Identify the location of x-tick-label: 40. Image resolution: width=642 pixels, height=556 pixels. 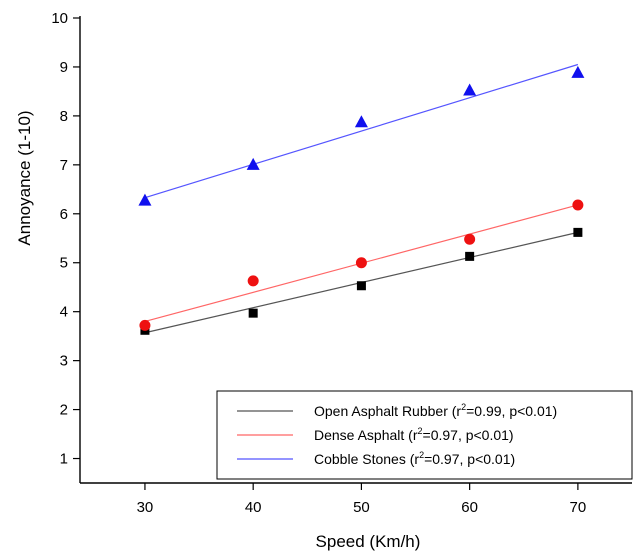
(253, 507).